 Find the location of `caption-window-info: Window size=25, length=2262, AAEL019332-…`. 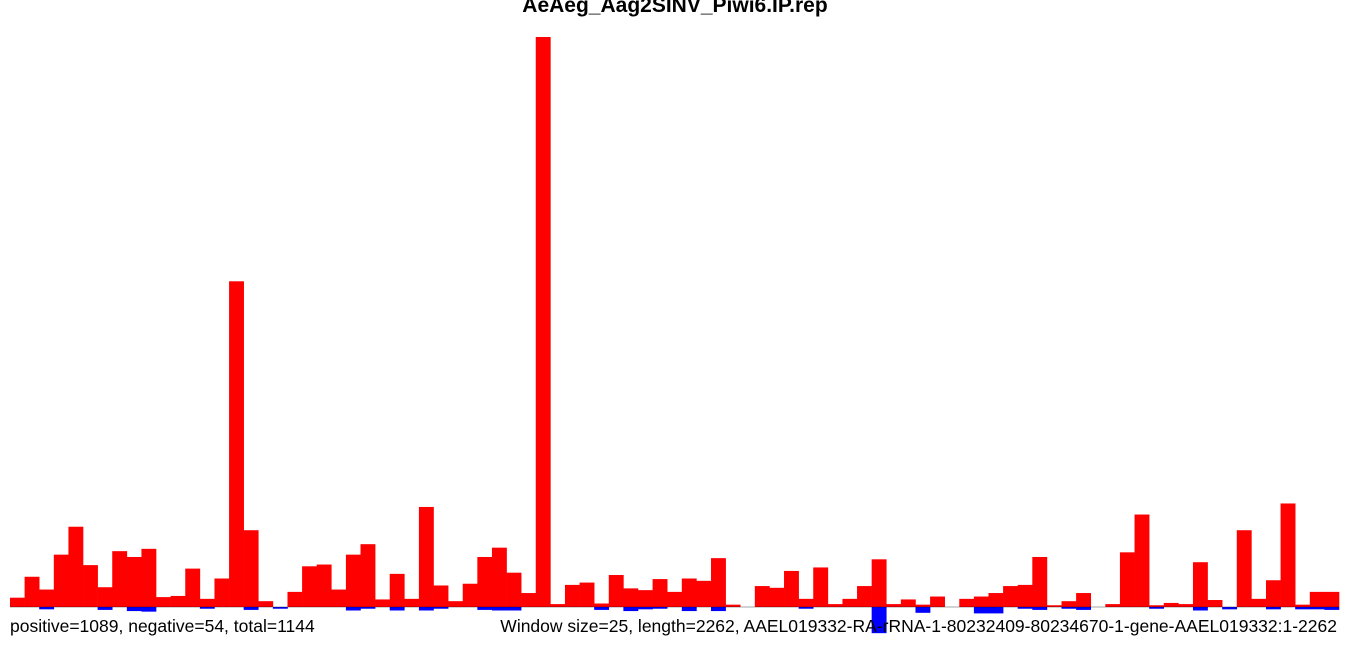

caption-window-info: Window size=25, length=2262, AAEL019332-… is located at coordinates (918, 626).